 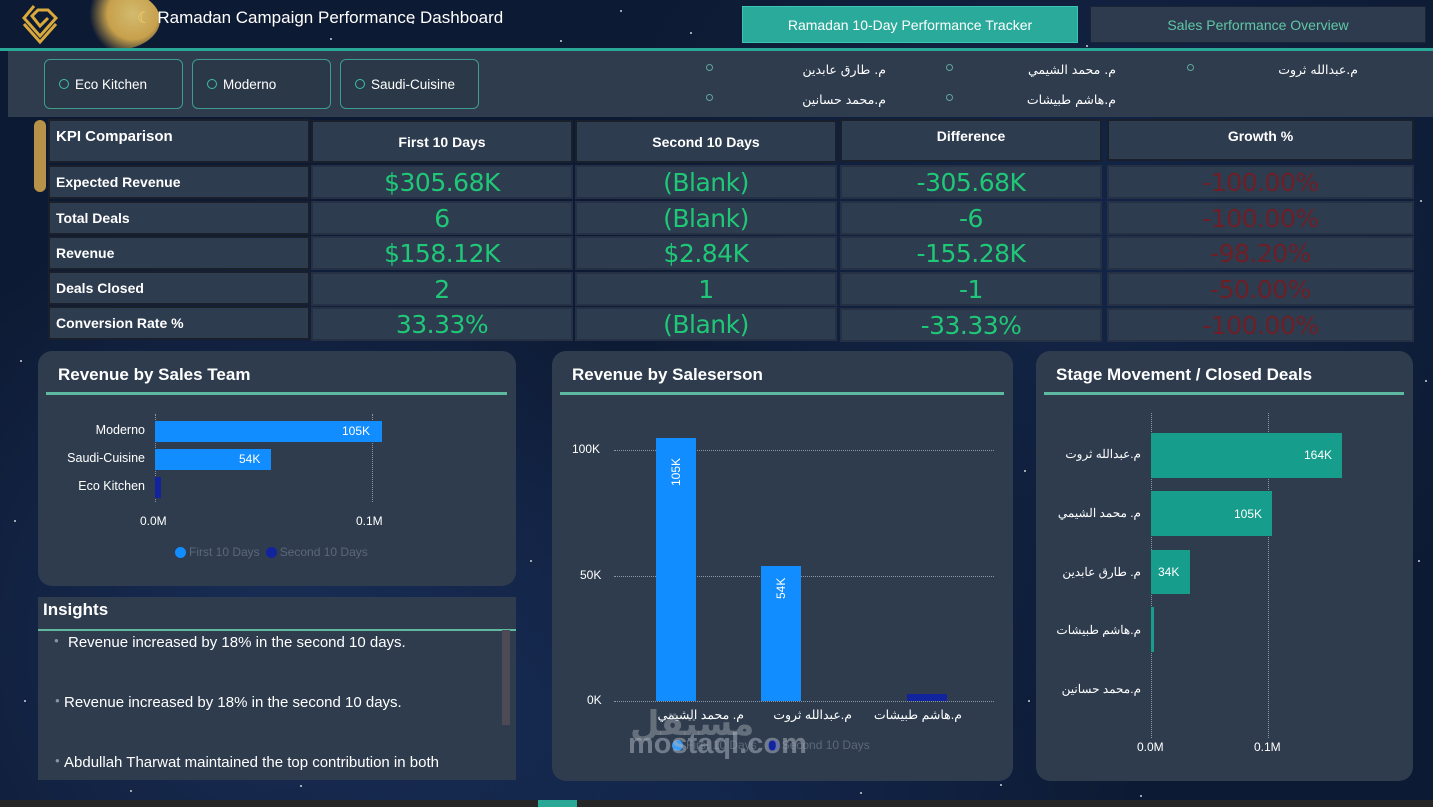 What do you see at coordinates (1101, 572) in the screenshot?
I see `category-label: م. طارق عابدين` at bounding box center [1101, 572].